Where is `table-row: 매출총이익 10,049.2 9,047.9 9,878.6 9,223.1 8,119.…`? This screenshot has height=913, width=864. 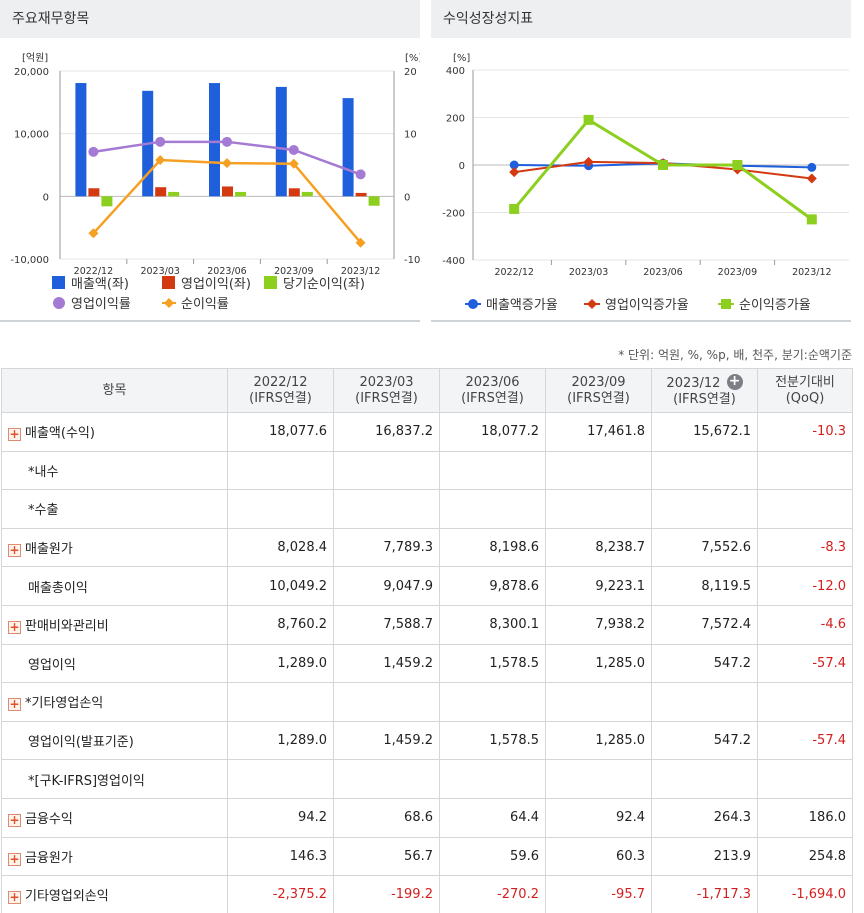 table-row: 매출총이익 10,049.2 9,047.9 9,878.6 9,223.1 8,119.… is located at coordinates (427, 586).